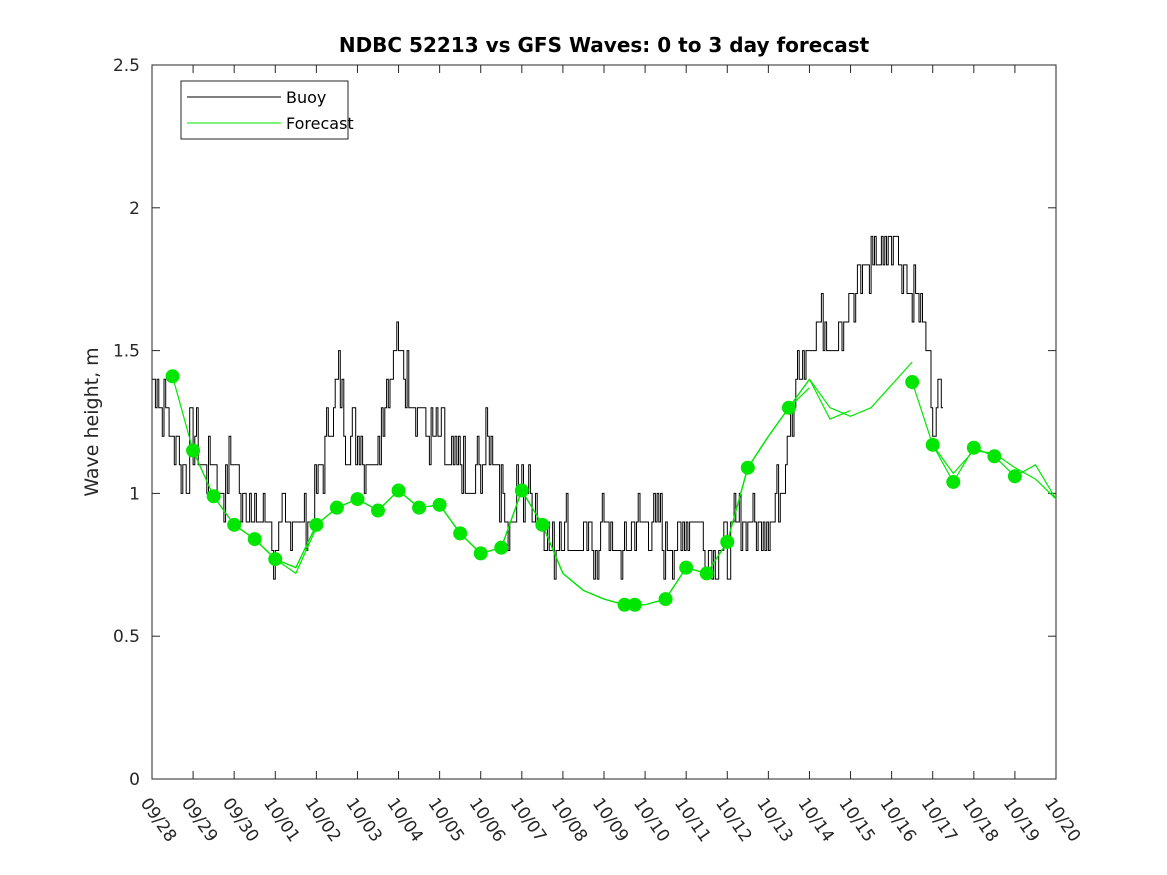 This screenshot has height=875, width=1167. I want to click on legend: Buoy Forecast, so click(267, 110).